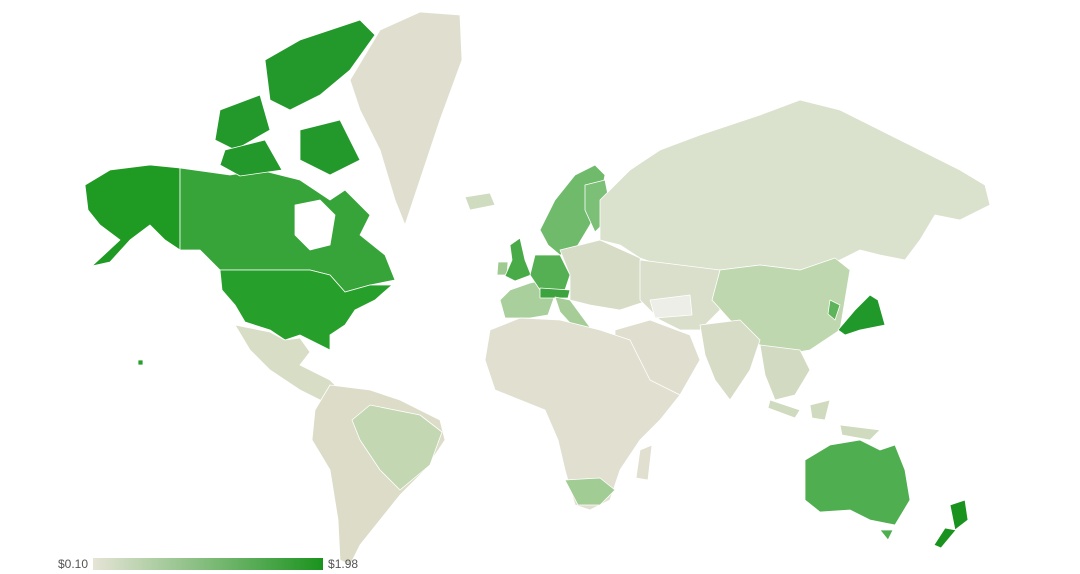 This screenshot has width=1080, height=574. Describe the element at coordinates (582, 414) in the screenshot. I see `region-africa` at that location.